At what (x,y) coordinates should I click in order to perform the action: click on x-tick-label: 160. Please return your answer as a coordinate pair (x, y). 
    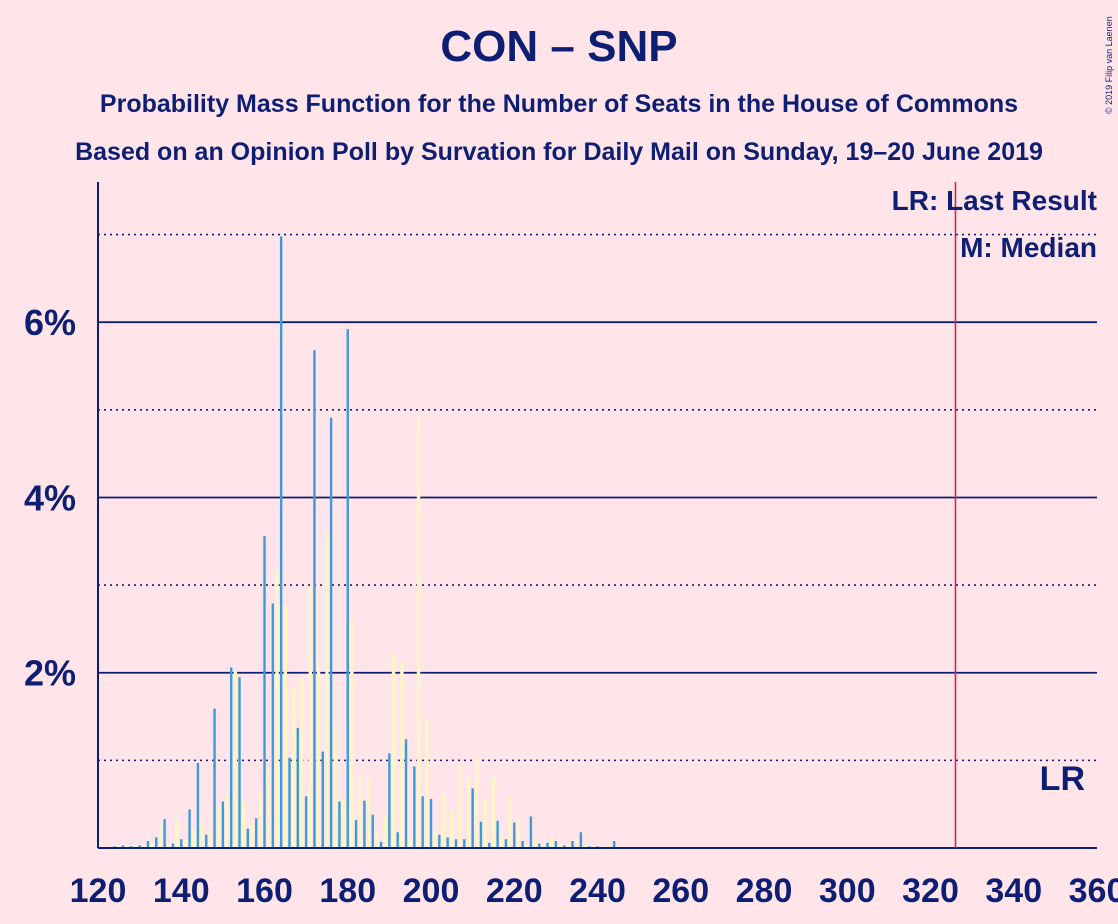
    Looking at the image, I should click on (264, 891).